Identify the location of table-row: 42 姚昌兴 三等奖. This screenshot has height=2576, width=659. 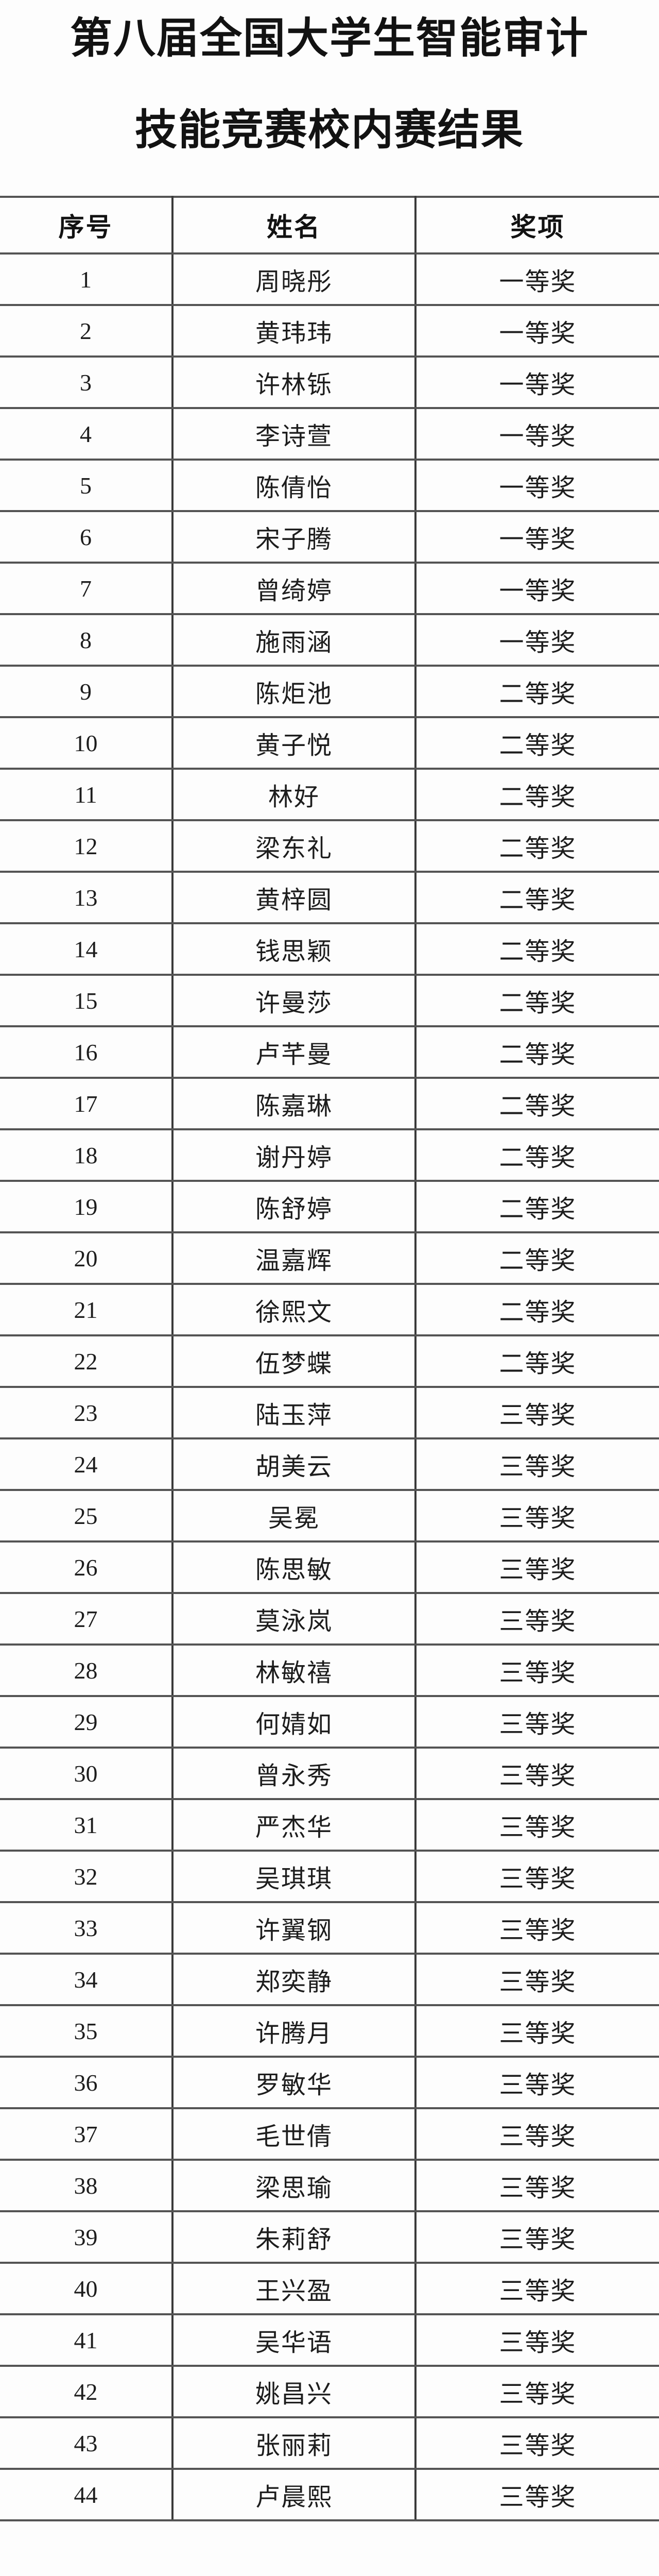
(329, 2391).